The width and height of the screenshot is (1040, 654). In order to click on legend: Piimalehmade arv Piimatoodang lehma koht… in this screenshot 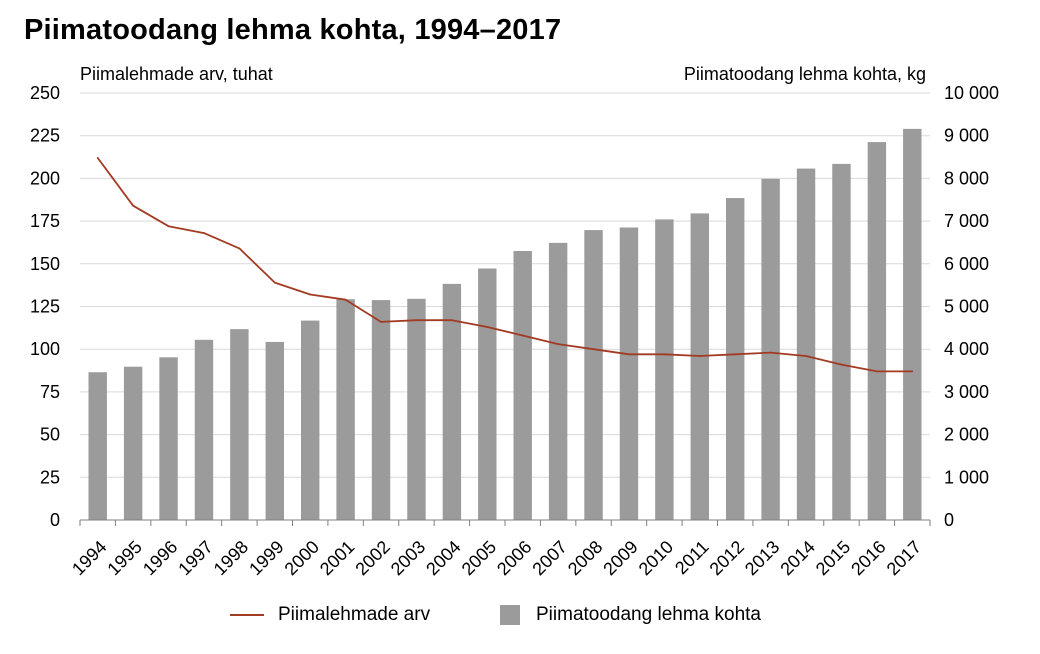, I will do `click(520, 619)`.